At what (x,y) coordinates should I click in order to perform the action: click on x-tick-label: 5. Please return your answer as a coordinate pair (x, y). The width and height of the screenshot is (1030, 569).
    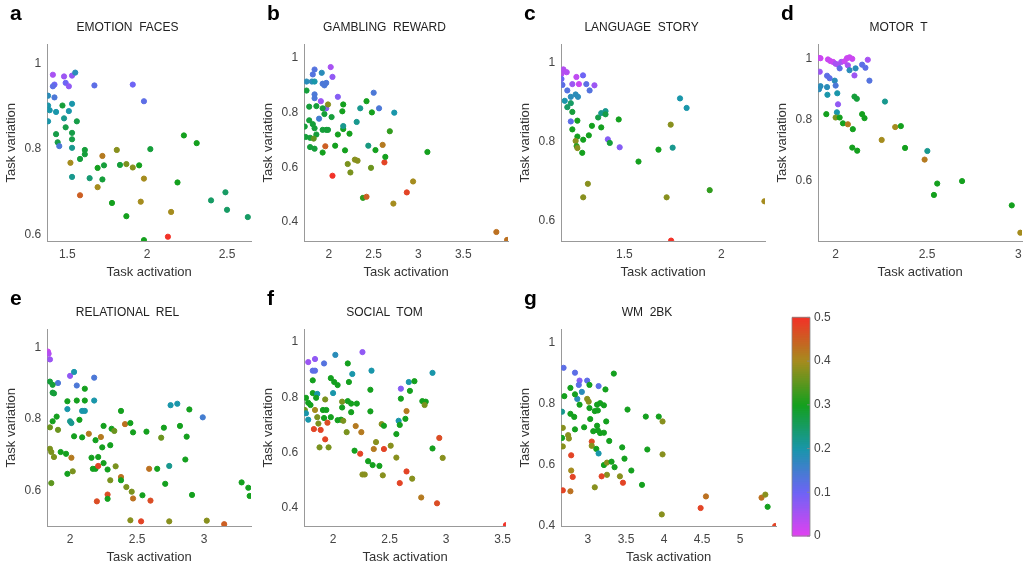
    Looking at the image, I should click on (740, 538).